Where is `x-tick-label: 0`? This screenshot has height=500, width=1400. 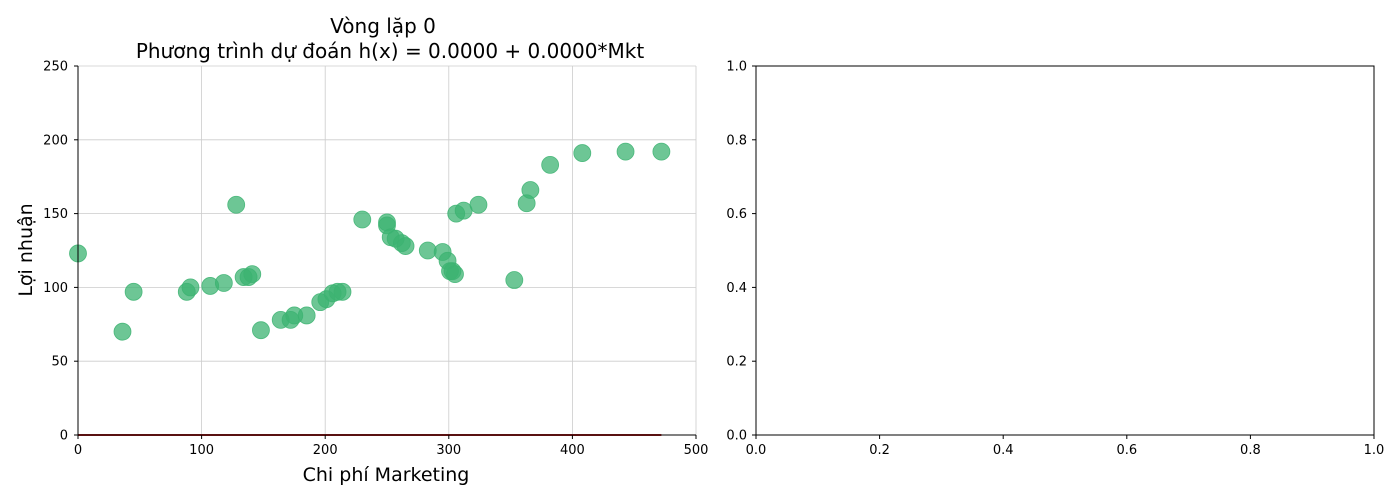 x-tick-label: 0 is located at coordinates (78, 450).